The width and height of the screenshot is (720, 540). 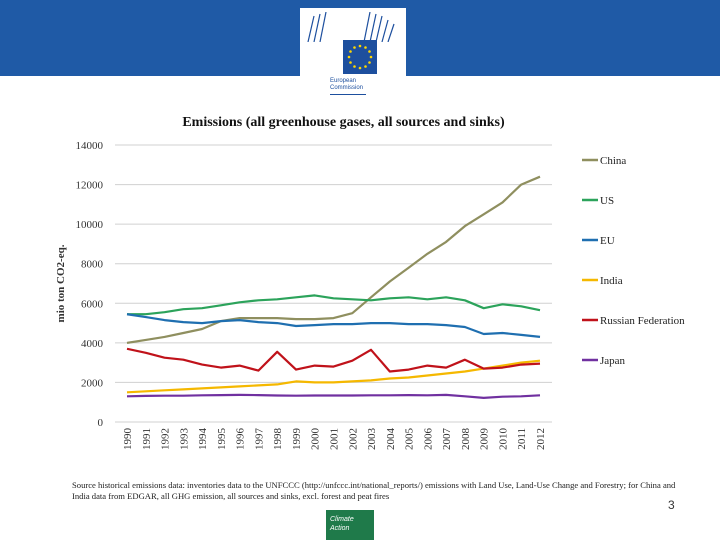 I want to click on climate-action-badge: Climate Action, so click(x=350, y=525).